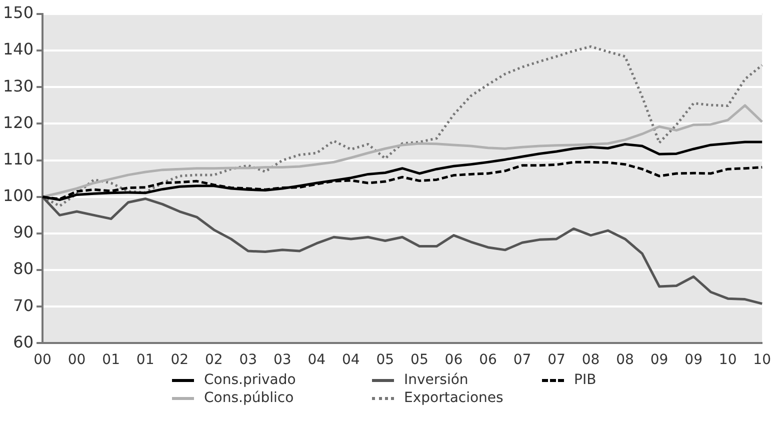 Image resolution: width=774 pixels, height=440 pixels. I want to click on y-tick-label: 120, so click(18, 122).